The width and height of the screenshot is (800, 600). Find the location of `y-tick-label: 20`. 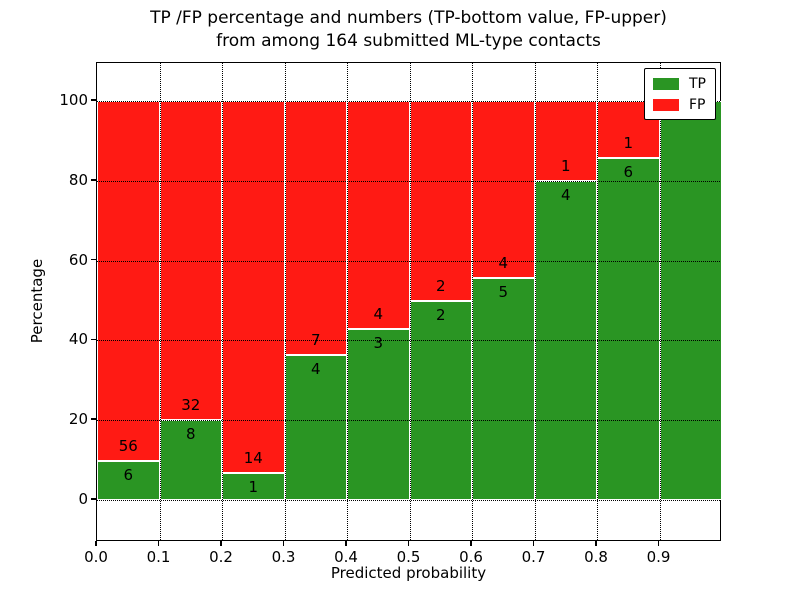

y-tick-label: 20 is located at coordinates (78, 419).